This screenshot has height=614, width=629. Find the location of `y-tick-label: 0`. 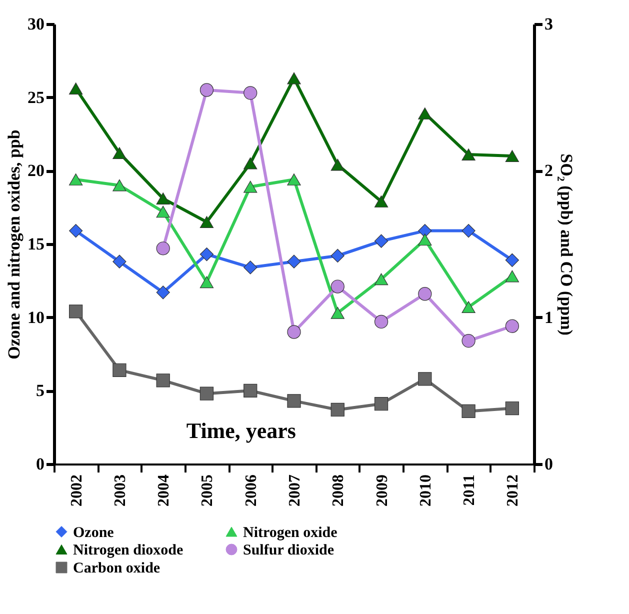

y-tick-label: 0 is located at coordinates (40, 464).